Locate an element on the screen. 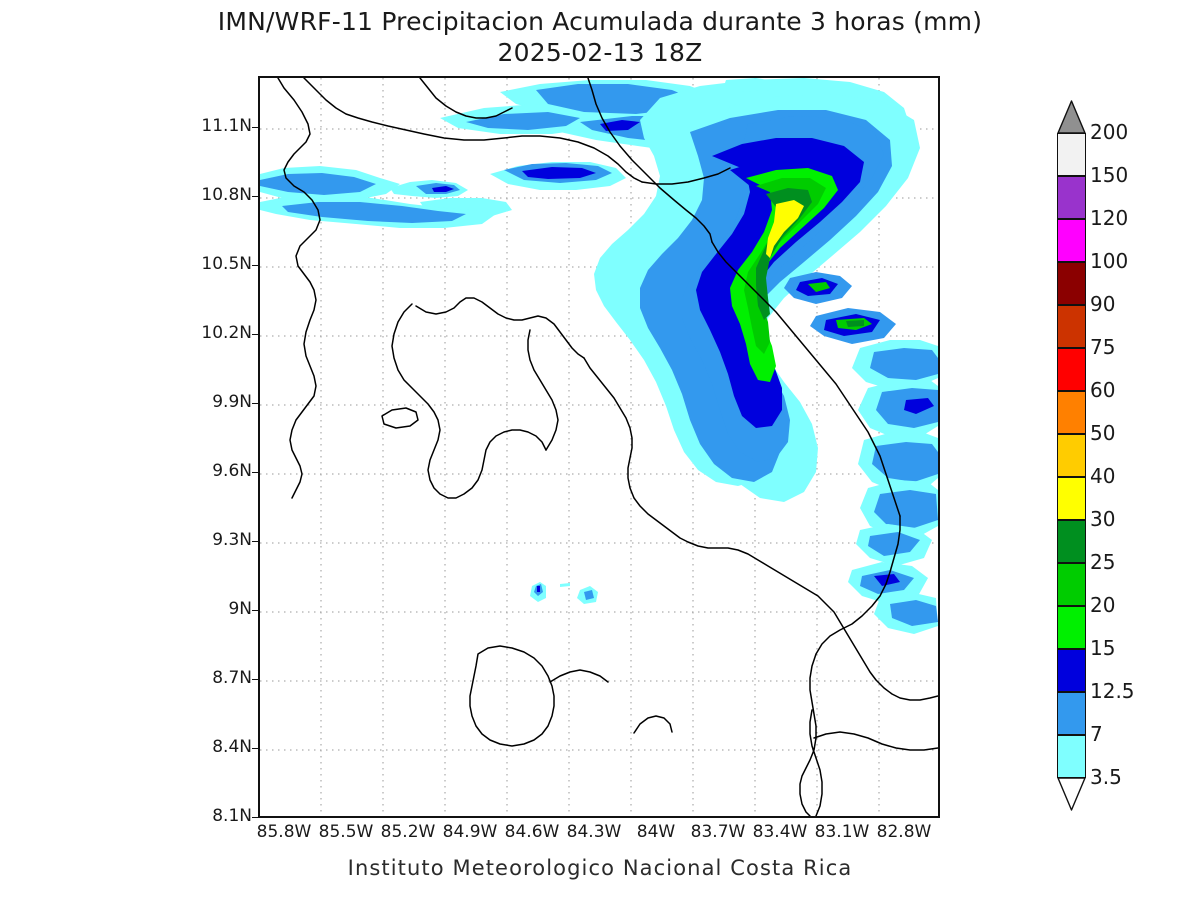 The height and width of the screenshot is (900, 1200). colorbar-label-200: 200 is located at coordinates (1109, 132).